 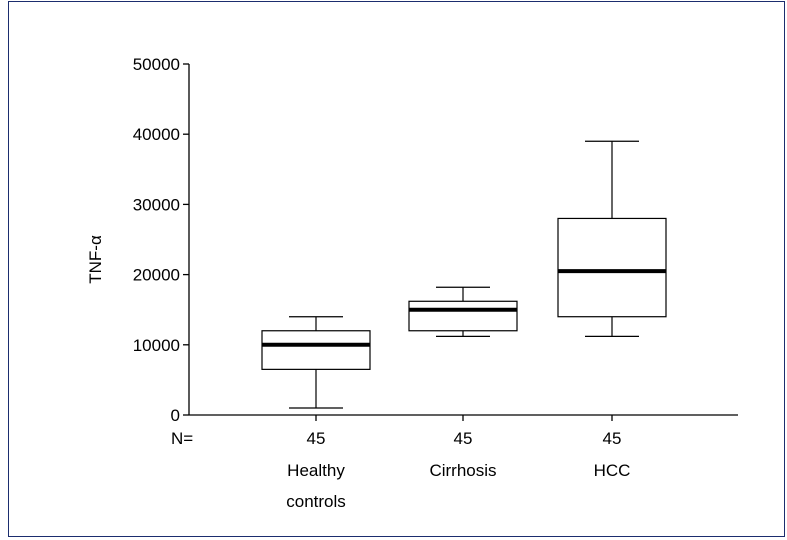 What do you see at coordinates (156, 64) in the screenshot?
I see `y-tick-label: 50000` at bounding box center [156, 64].